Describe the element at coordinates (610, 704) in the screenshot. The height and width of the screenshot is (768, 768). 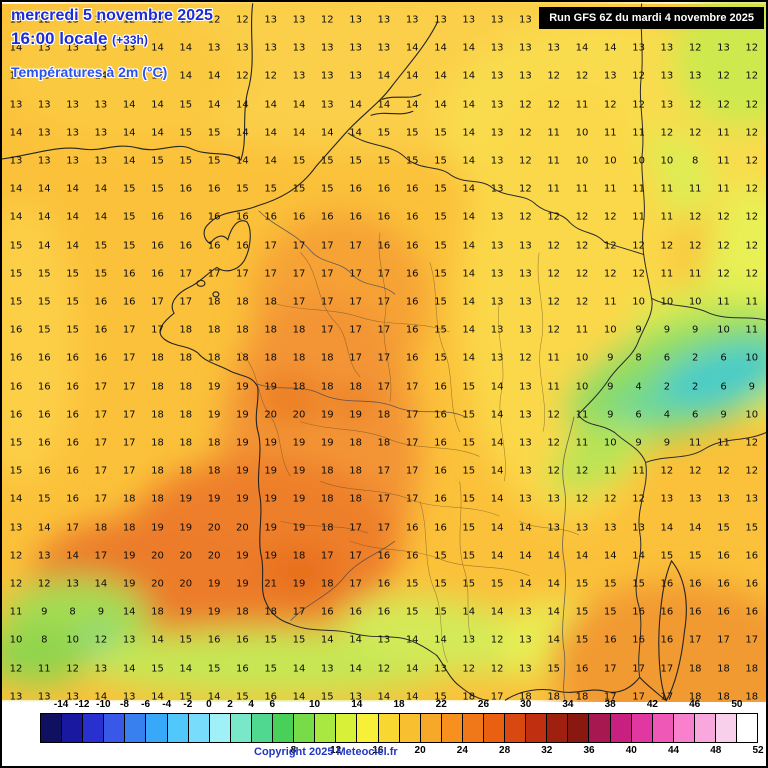
I see `colorbar-label: 38` at that location.